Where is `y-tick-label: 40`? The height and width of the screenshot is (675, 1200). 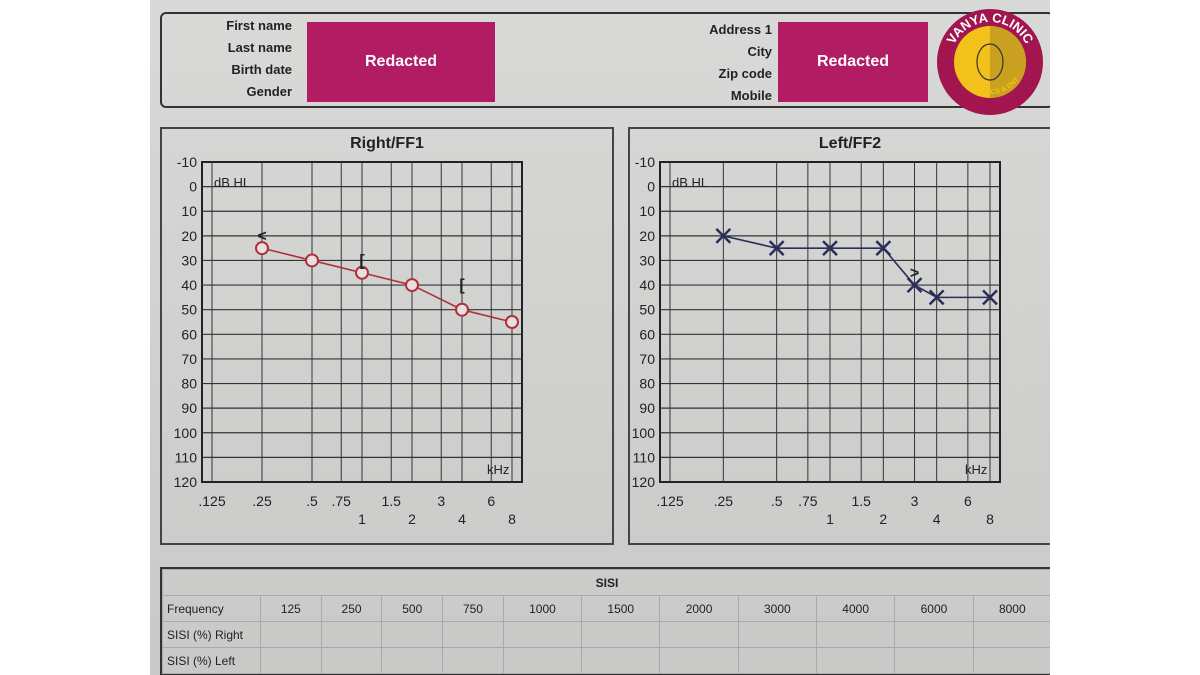 y-tick-label: 40 is located at coordinates (189, 285).